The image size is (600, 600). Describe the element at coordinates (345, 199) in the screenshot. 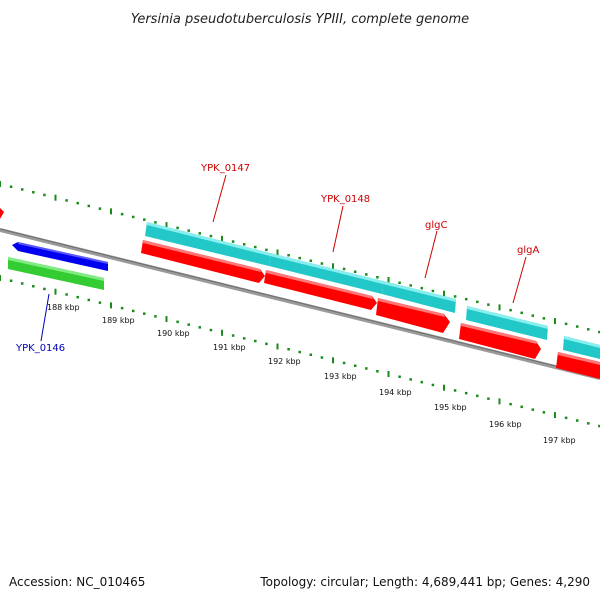

I see `gene-label-ypk0148: YPK_0148` at that location.